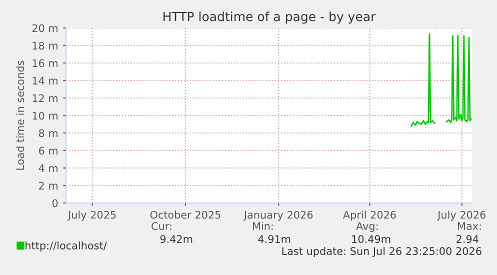 Image resolution: width=497 pixels, height=275 pixels. What do you see at coordinates (469, 226) in the screenshot?
I see `text: Max:` at bounding box center [469, 226].